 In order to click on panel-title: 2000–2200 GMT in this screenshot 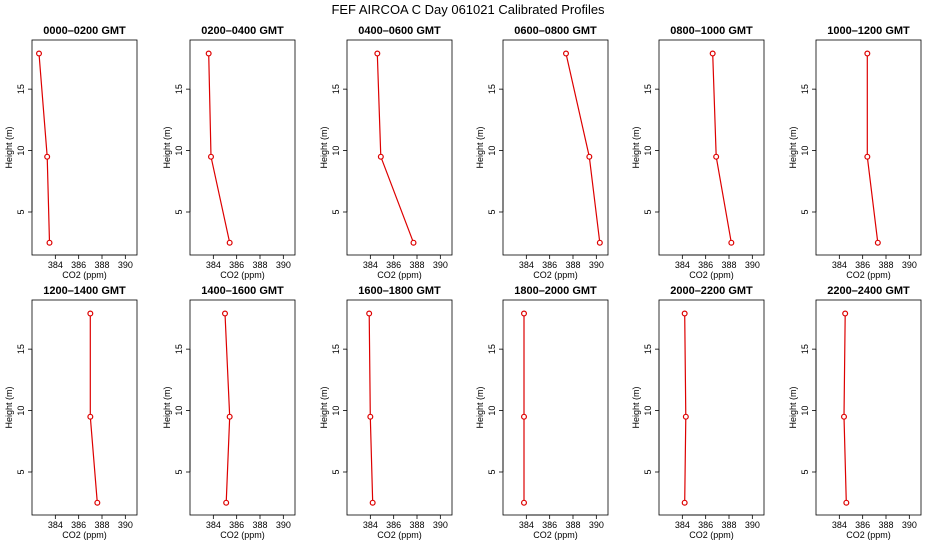, I will do `click(711, 291)`.